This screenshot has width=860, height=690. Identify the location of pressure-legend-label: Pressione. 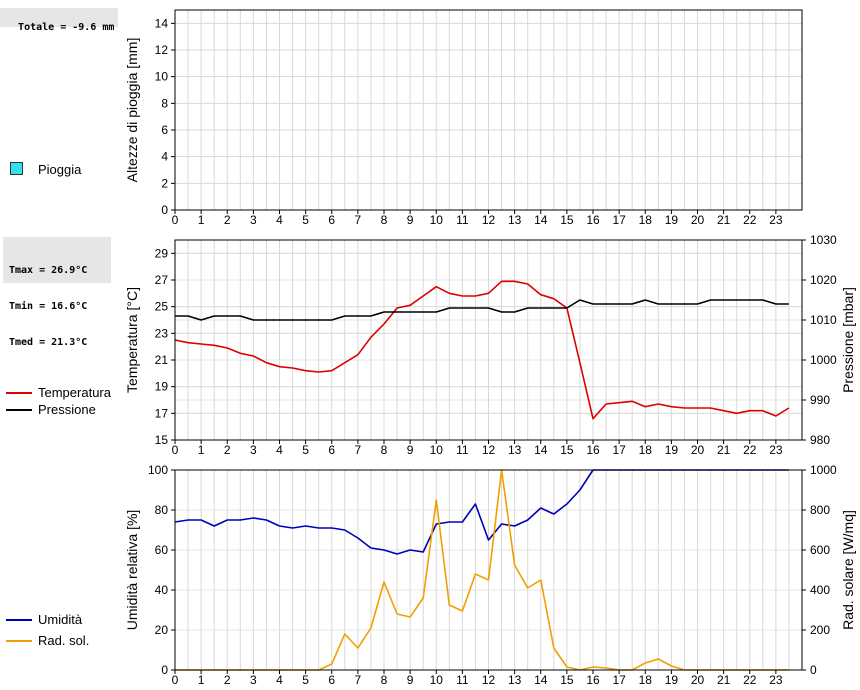
(67, 409).